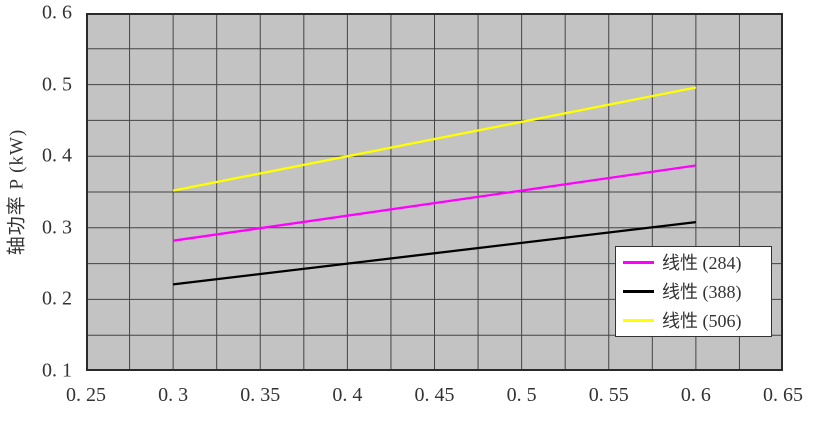  What do you see at coordinates (702, 320) in the screenshot?
I see `legend-label: 线性 (506)` at bounding box center [702, 320].